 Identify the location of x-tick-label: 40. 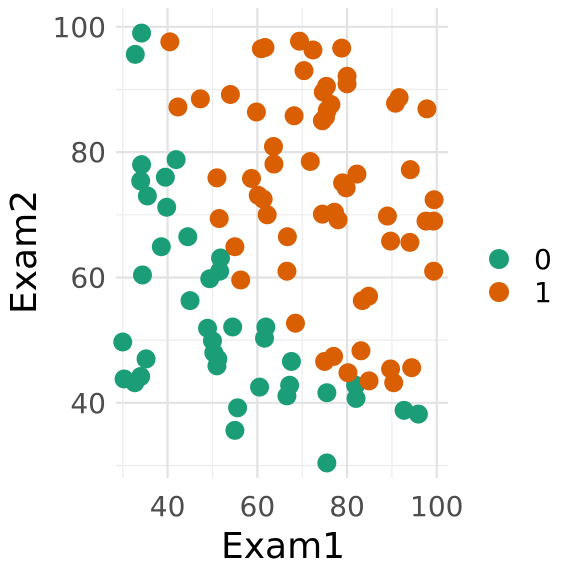
(168, 506).